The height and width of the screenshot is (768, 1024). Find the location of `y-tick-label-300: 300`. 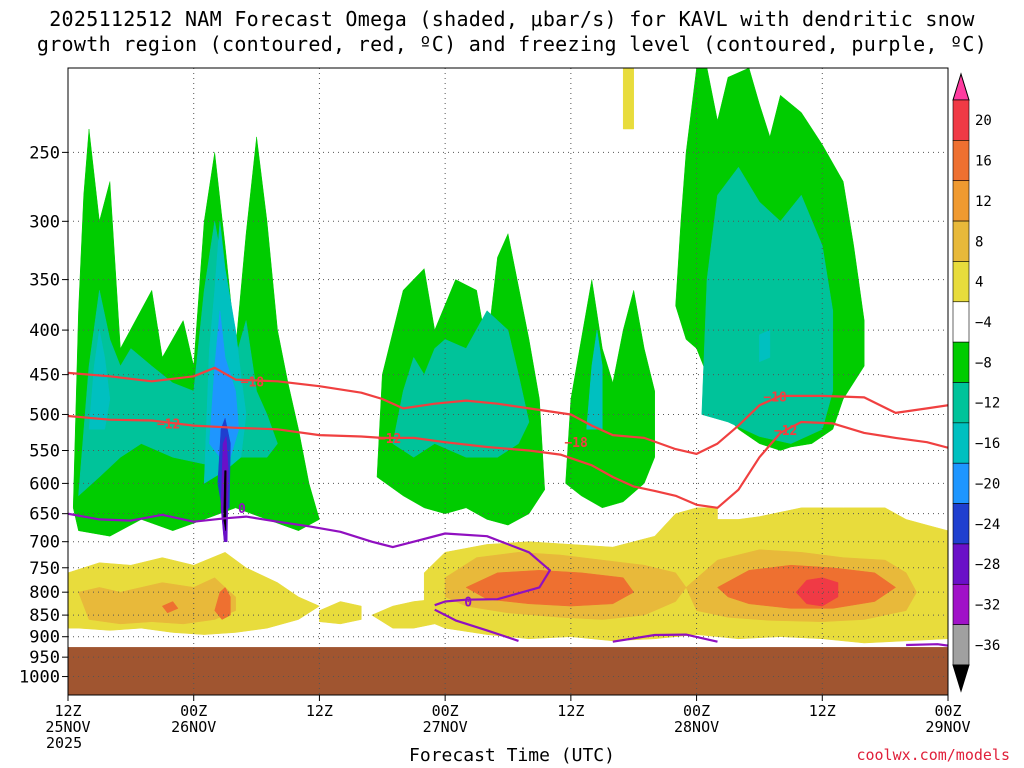

y-tick-label-300: 300 is located at coordinates (44, 222).